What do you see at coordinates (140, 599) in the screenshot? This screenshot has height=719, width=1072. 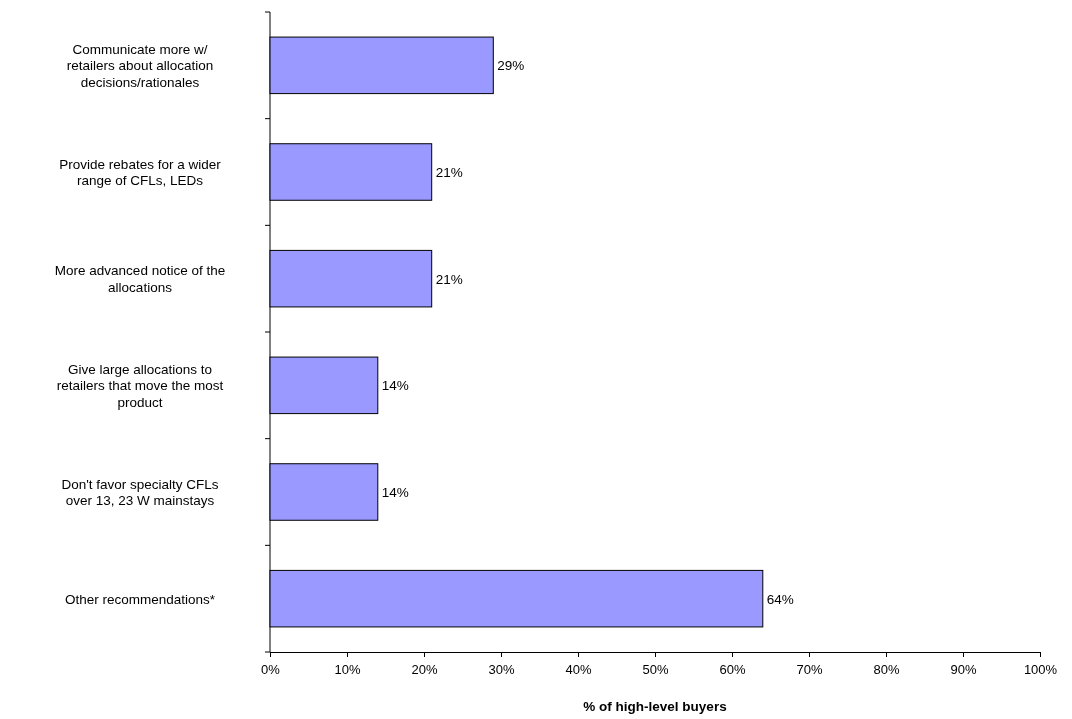 I see `y-tick-label: Other recommendations*` at bounding box center [140, 599].